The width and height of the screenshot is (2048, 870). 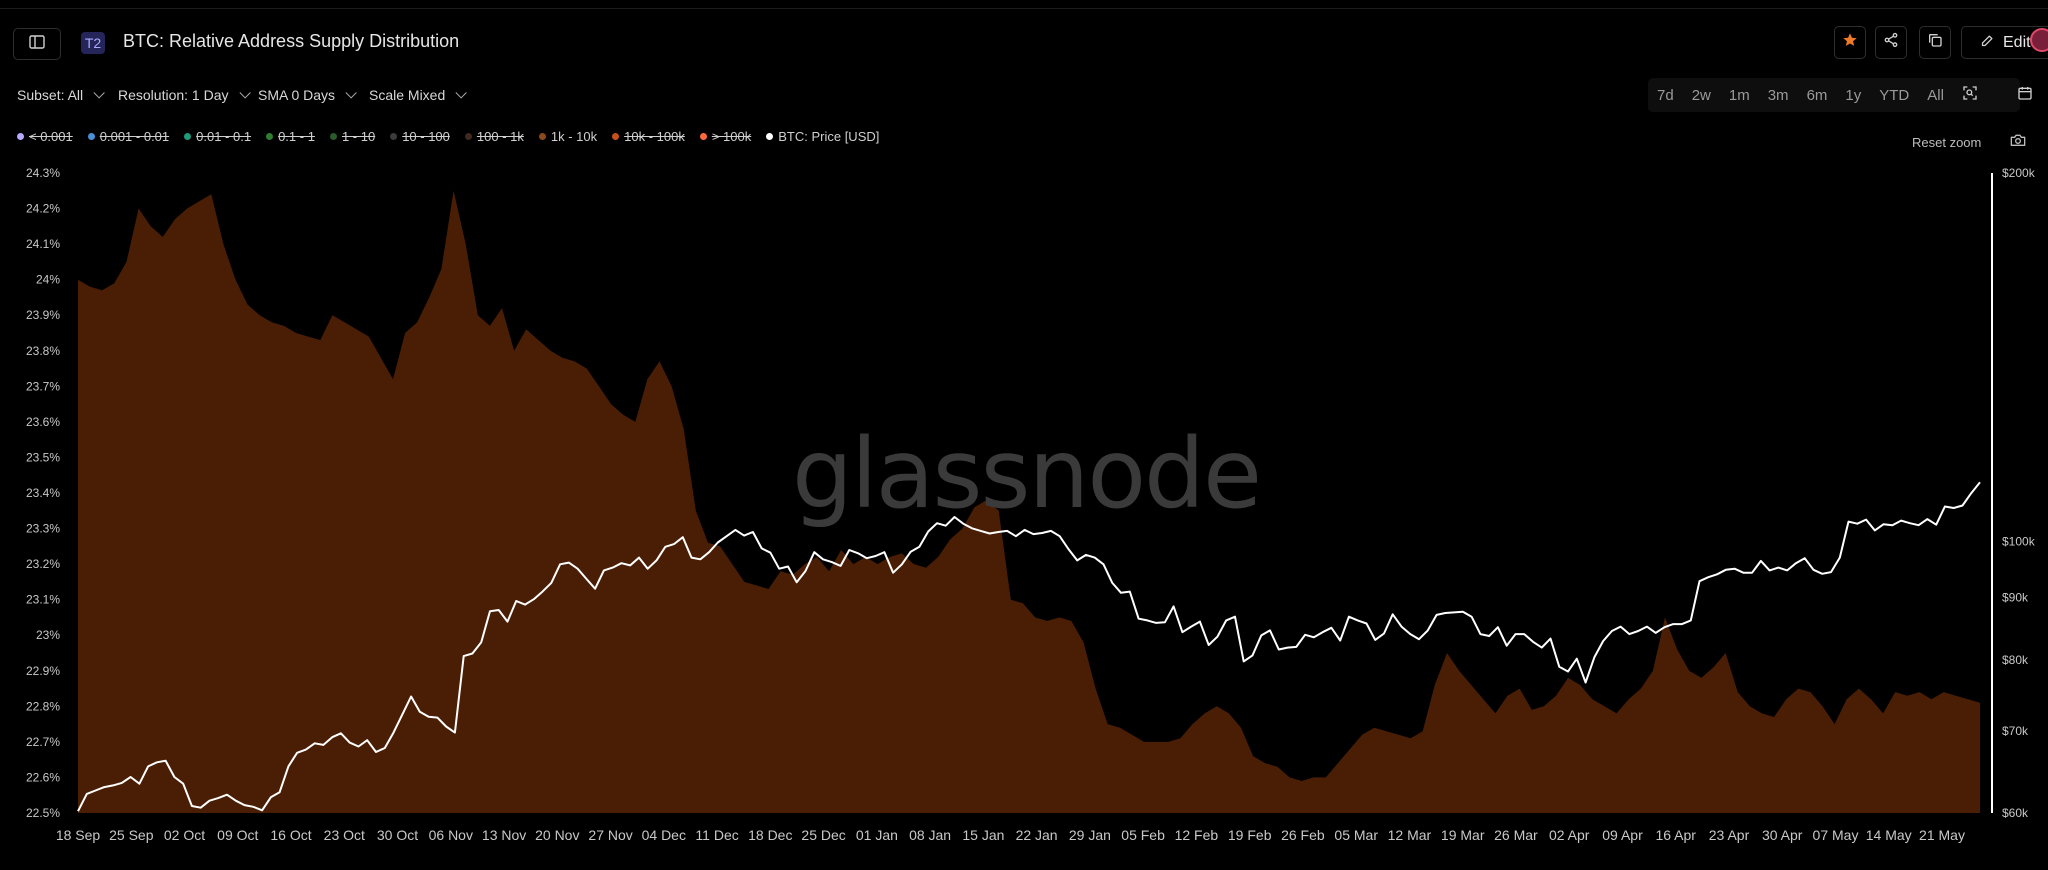 I want to click on calendar-icon, so click(x=2025, y=95).